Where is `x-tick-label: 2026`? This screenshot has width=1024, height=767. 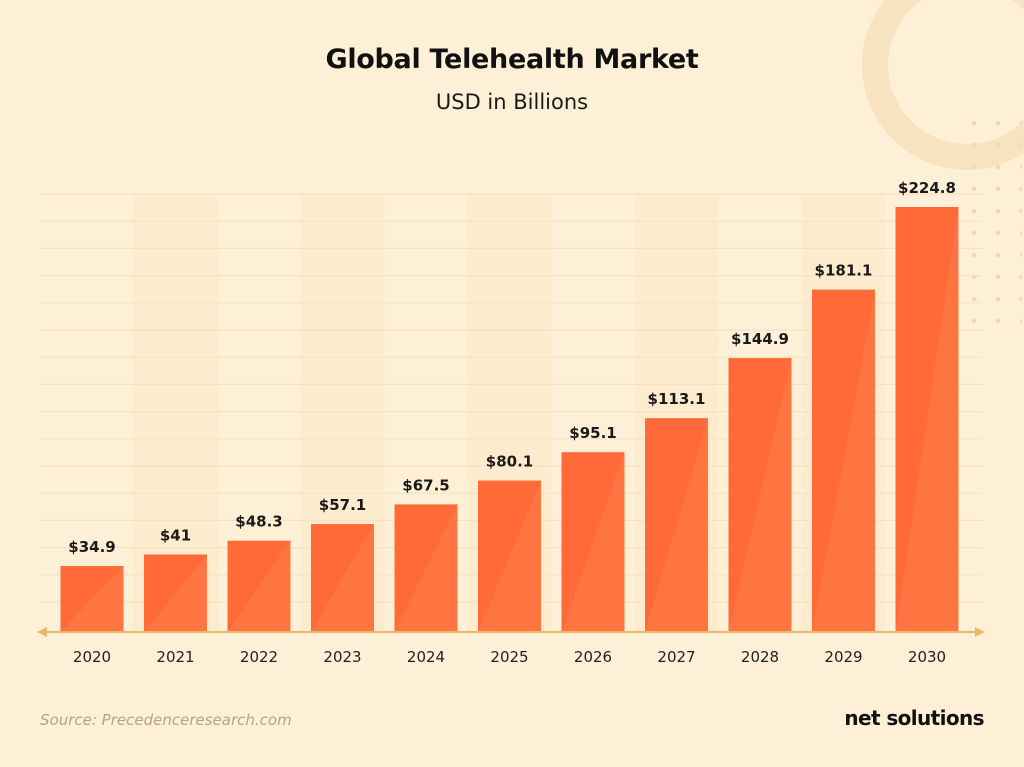
x-tick-label: 2026 is located at coordinates (593, 657).